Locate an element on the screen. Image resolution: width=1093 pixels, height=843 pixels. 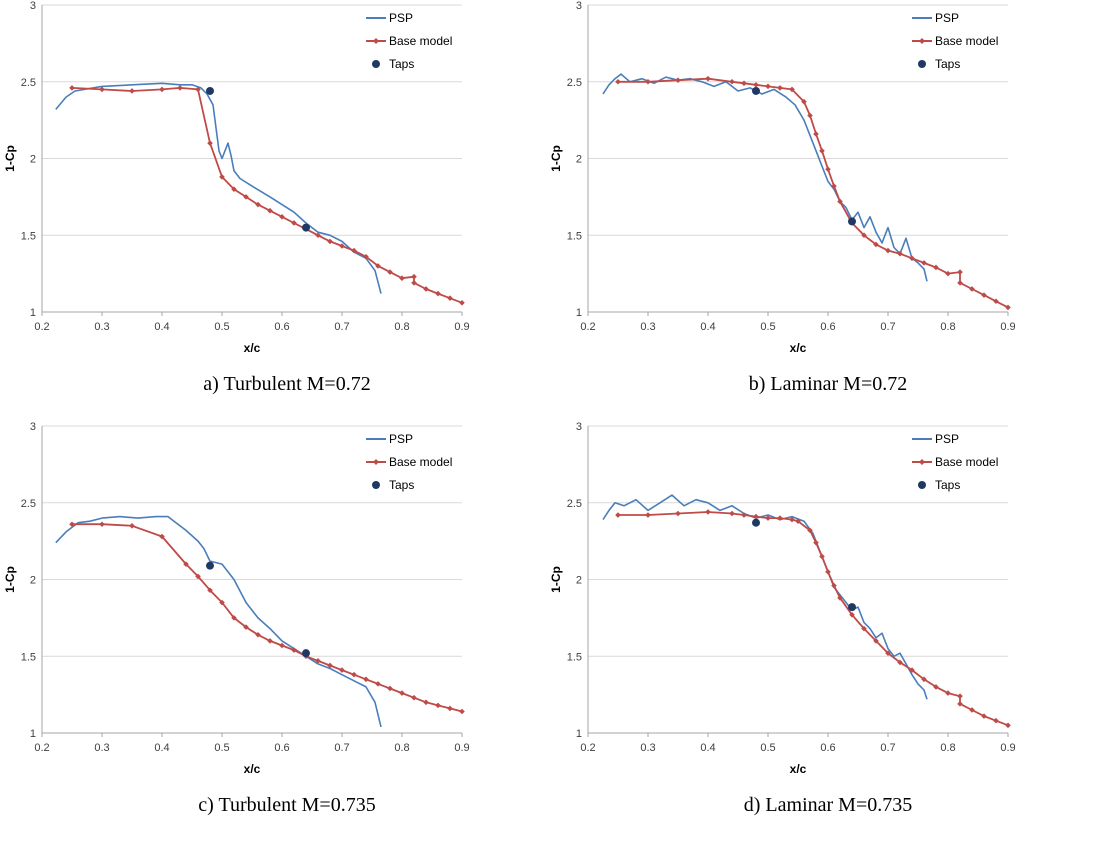
x-tick-label: 0.7 is located at coordinates (887, 748).